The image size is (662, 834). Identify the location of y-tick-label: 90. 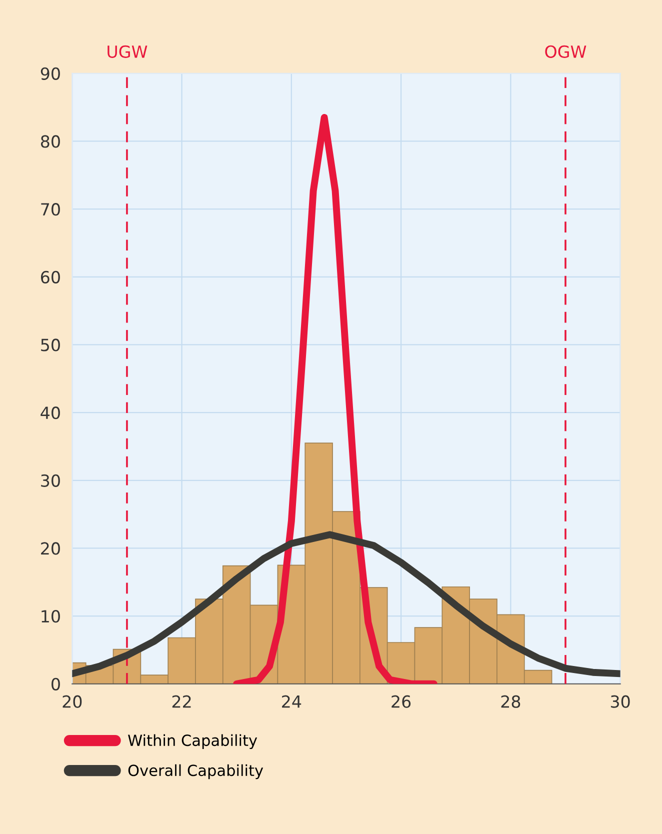
(50, 73).